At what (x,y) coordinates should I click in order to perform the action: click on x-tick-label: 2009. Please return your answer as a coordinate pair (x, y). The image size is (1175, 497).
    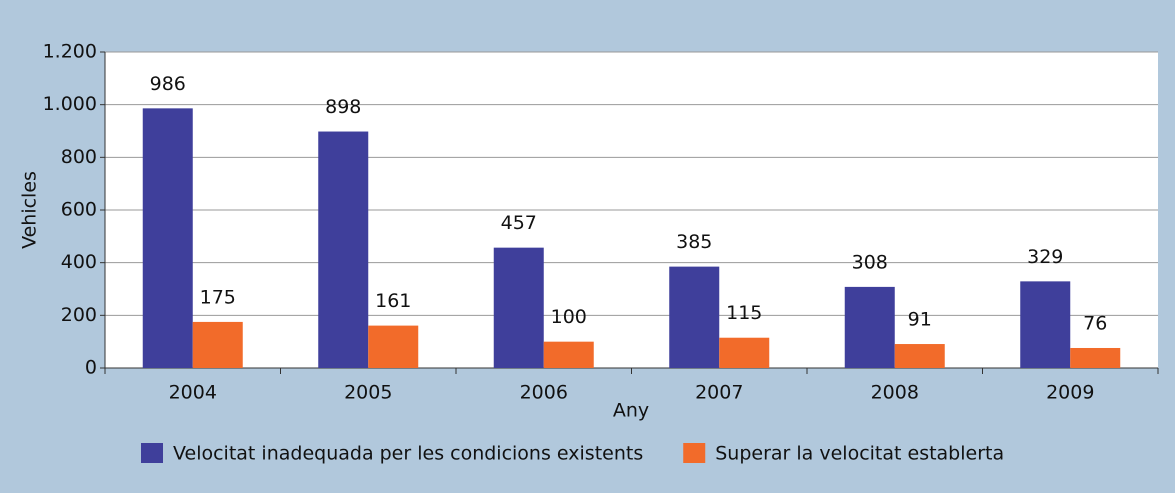
    Looking at the image, I should click on (1070, 393).